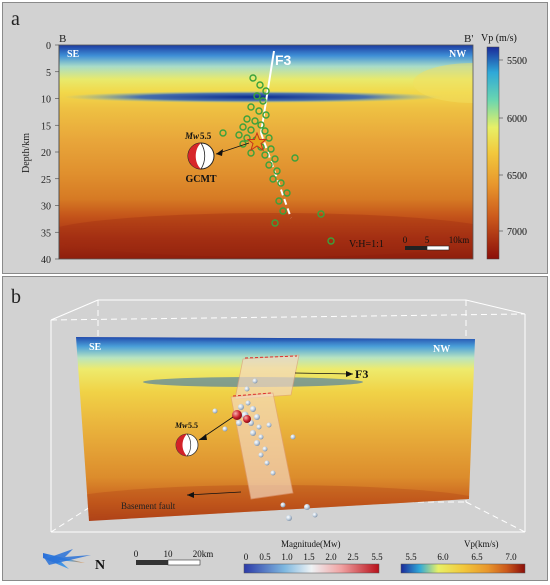 Image resolution: width=550 pixels, height=585 pixels. Describe the element at coordinates (427, 240) in the screenshot. I see `scalebar-a-tick-5: 5` at that location.